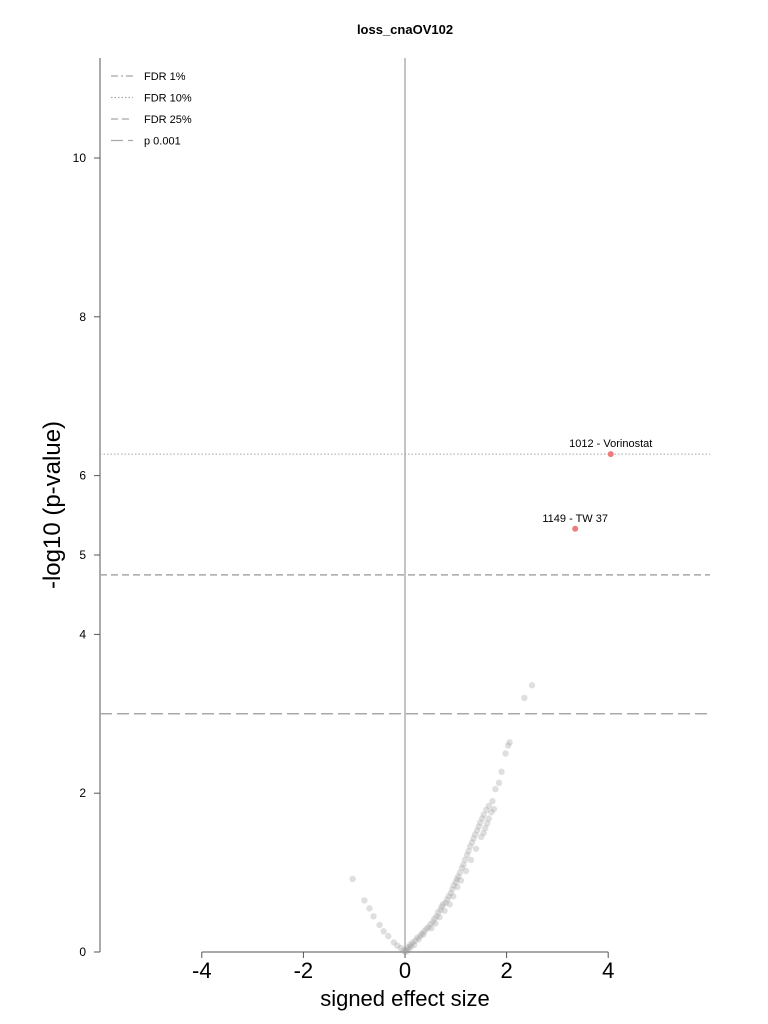 This screenshot has height=1024, width=768. I want to click on y-axis-label: -log10 (p-value), so click(52, 505).